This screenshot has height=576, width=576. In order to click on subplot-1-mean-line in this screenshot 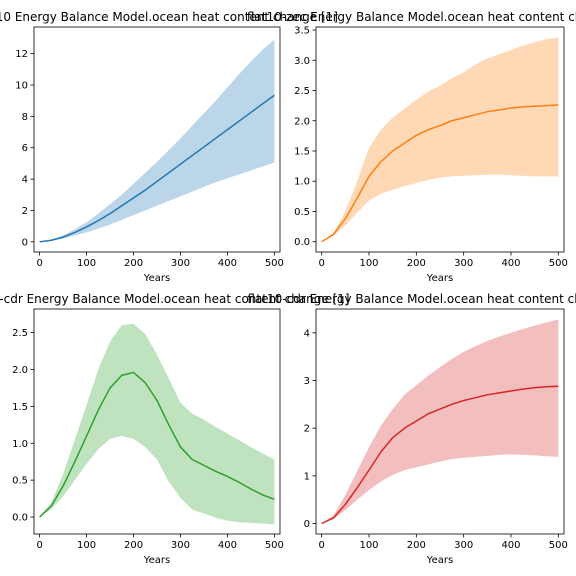, I will do `click(157, 168)`.